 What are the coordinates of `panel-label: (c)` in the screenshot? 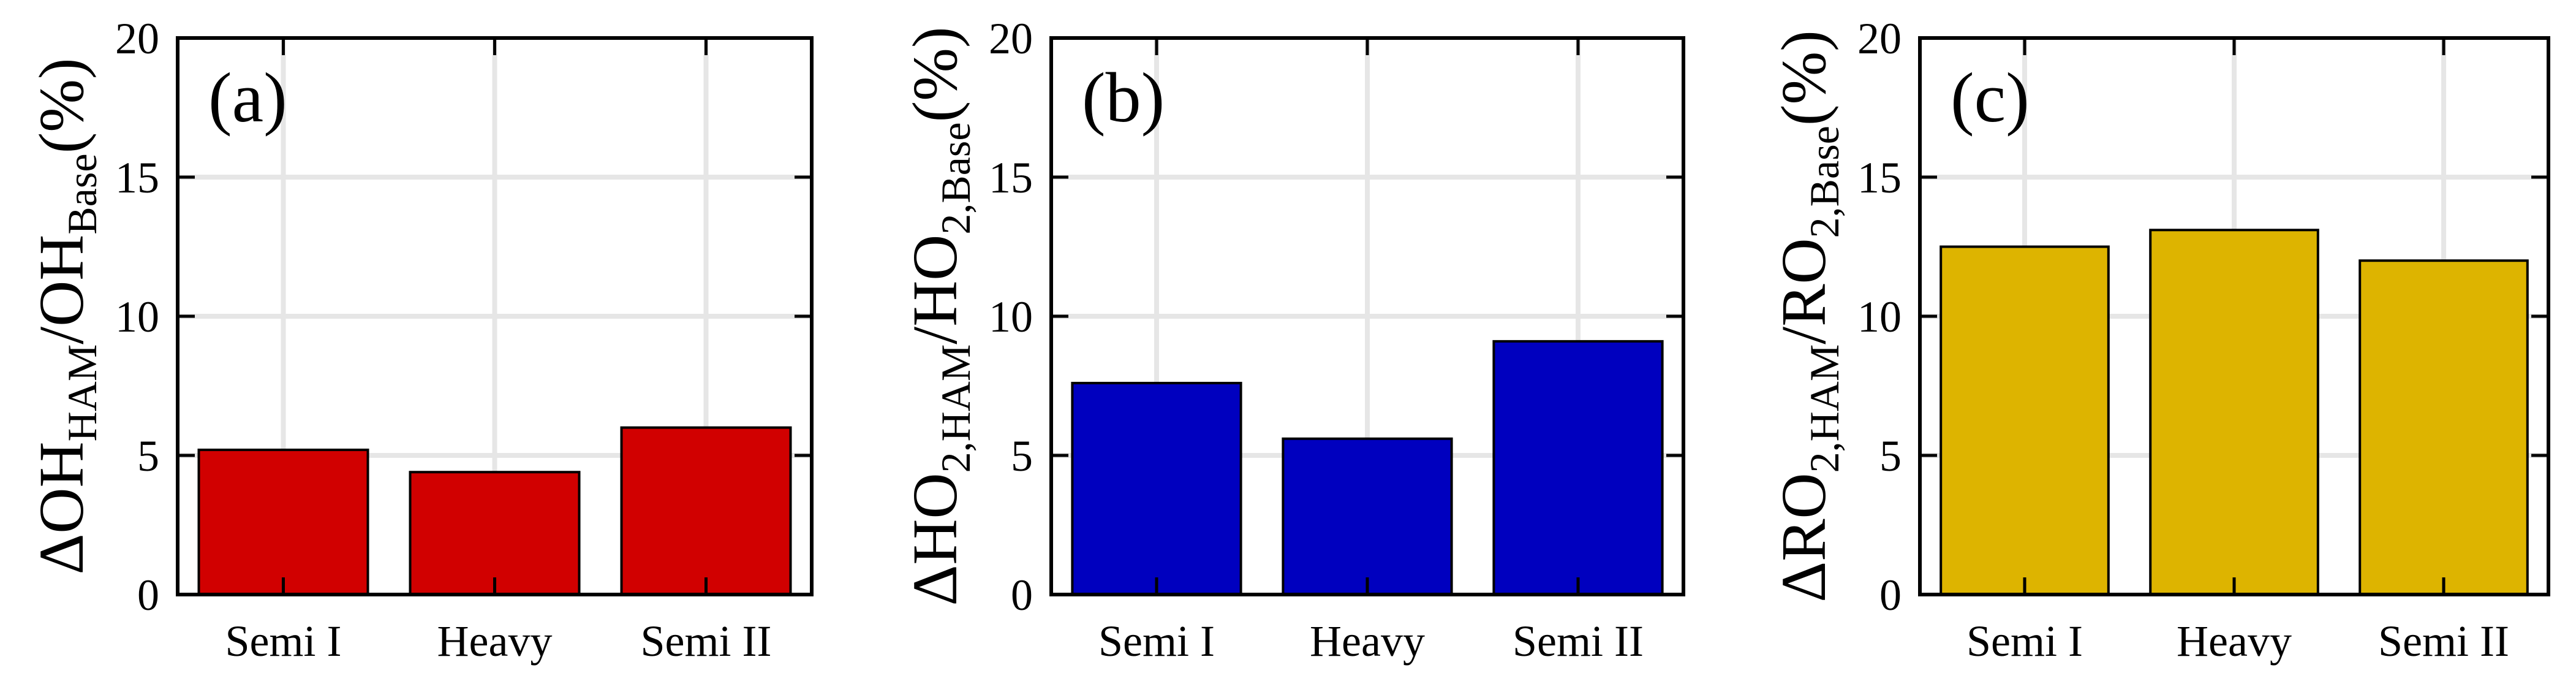 It's located at (1990, 98).